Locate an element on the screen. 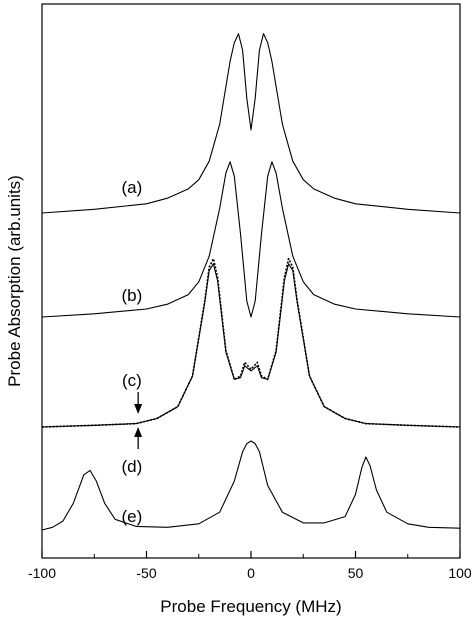 The width and height of the screenshot is (474, 619). x-tick-label: 50 is located at coordinates (356, 573).